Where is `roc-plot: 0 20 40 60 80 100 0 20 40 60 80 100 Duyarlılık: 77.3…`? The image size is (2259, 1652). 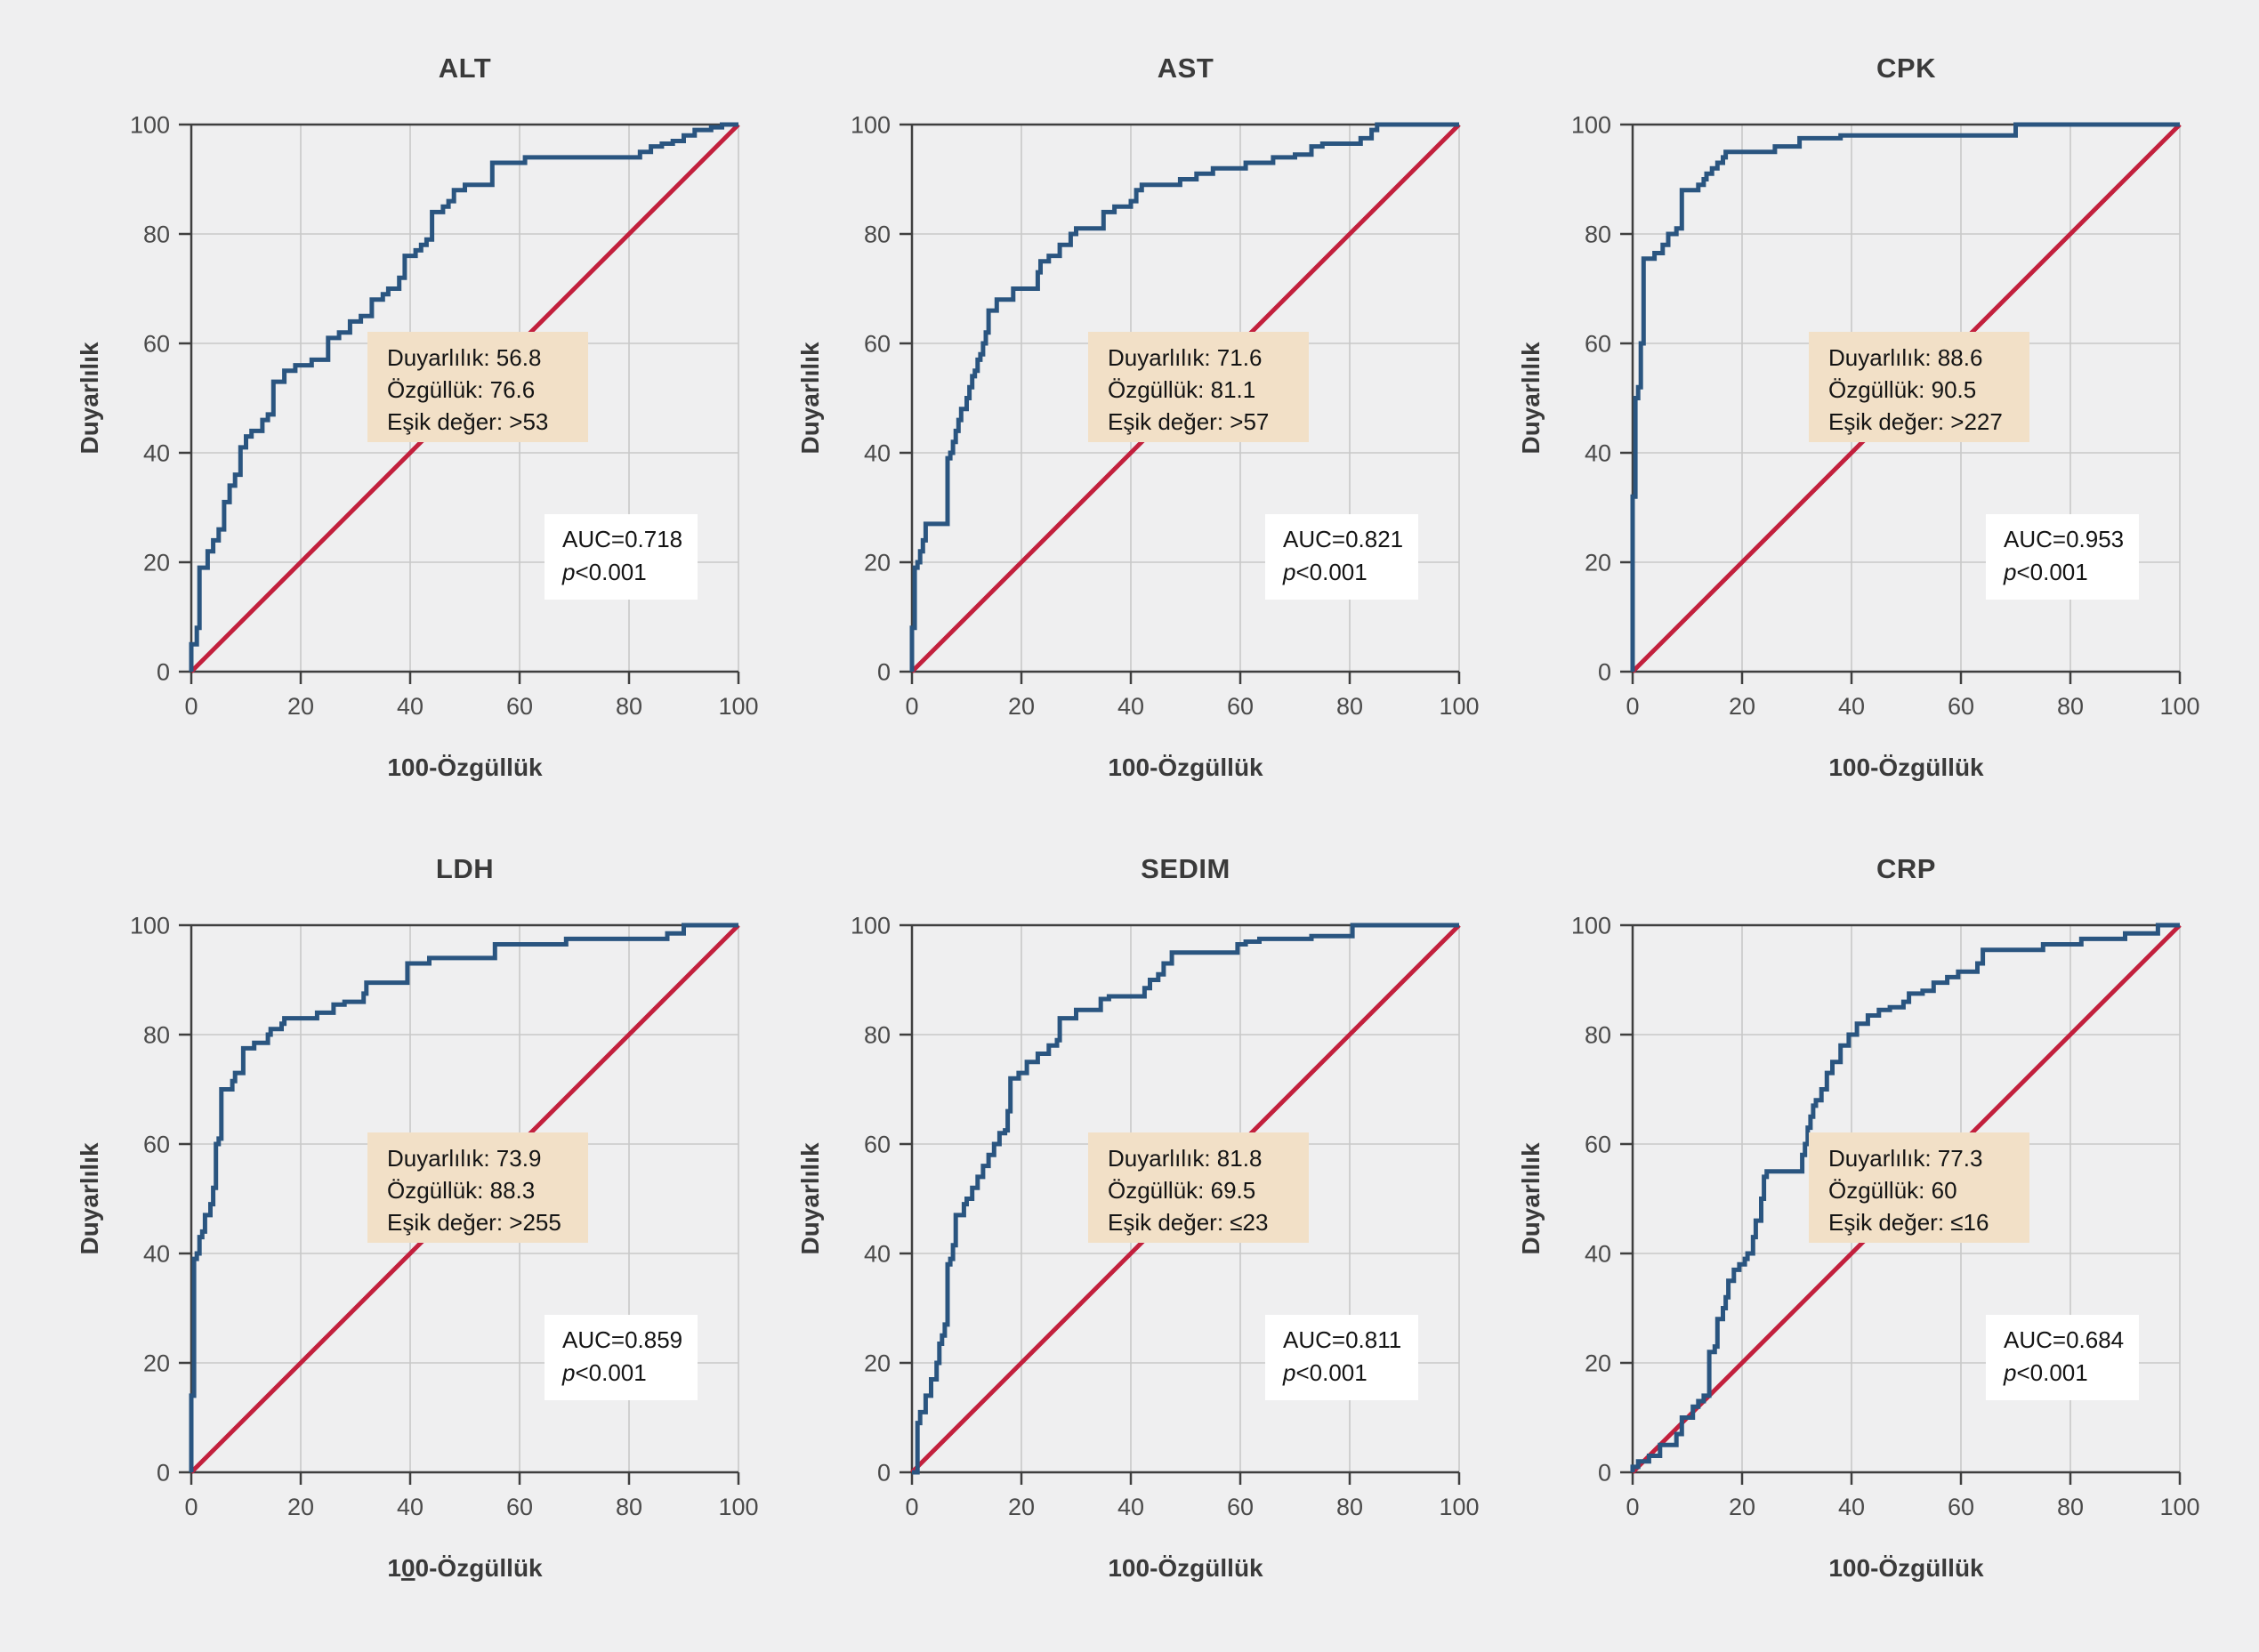 roc-plot: 0 20 40 60 80 100 0 20 40 60 80 100 Duyarlılık: 77.3… is located at coordinates (1858, 1247).